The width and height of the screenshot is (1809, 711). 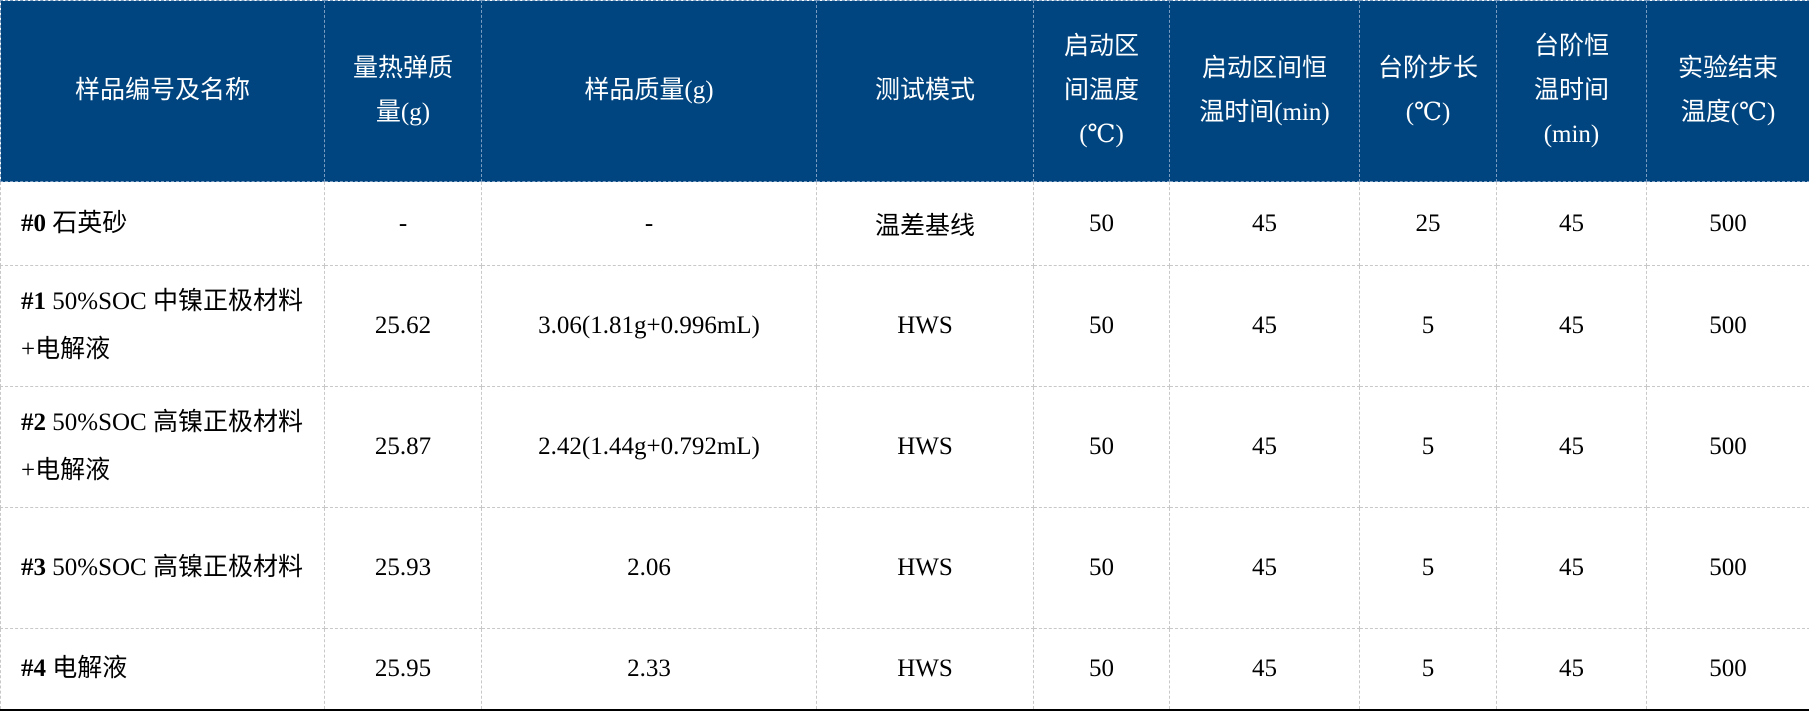 I want to click on cell-mode: 温差基线, so click(x=925, y=224).